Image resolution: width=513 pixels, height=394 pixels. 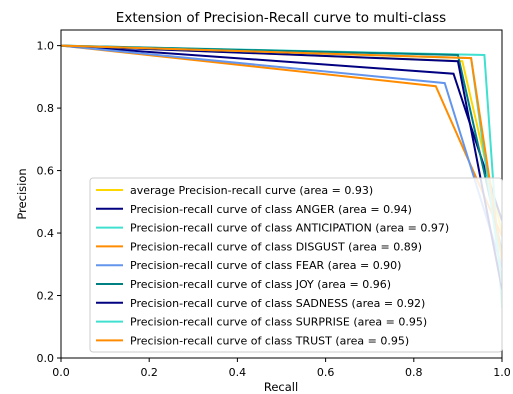 I want to click on y-tick-label: 1.0, so click(x=46, y=46).